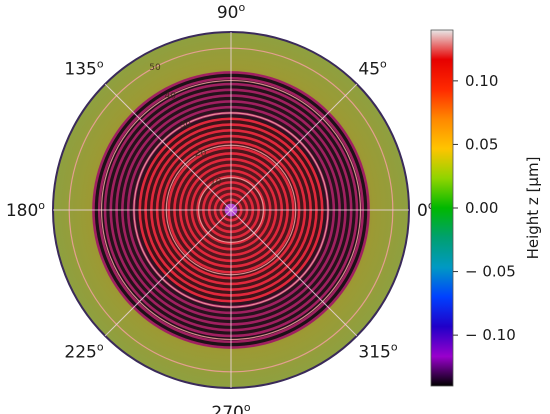  I want to click on radial-tick-label: 10, so click(216, 182).